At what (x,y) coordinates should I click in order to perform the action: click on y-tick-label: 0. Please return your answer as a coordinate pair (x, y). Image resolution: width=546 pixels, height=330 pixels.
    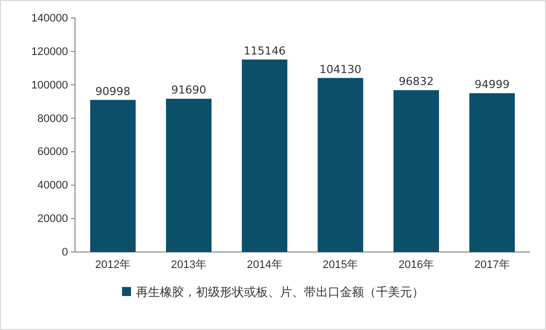
    Looking at the image, I should click on (65, 252).